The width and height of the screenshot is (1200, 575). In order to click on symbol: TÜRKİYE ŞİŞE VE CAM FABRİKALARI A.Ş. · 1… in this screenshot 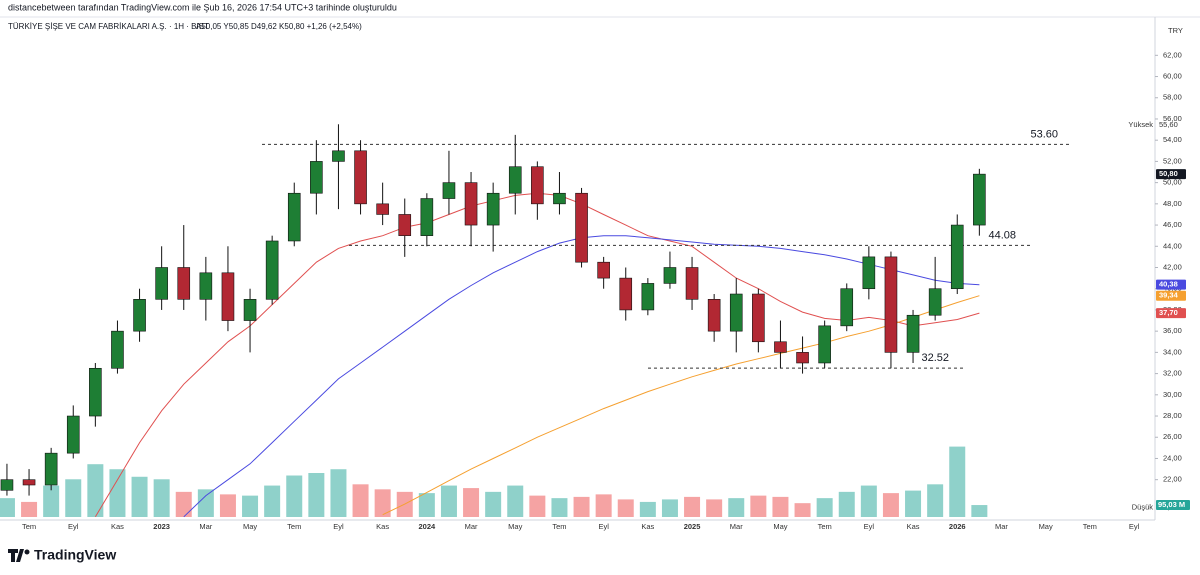, I will do `click(108, 26)`.